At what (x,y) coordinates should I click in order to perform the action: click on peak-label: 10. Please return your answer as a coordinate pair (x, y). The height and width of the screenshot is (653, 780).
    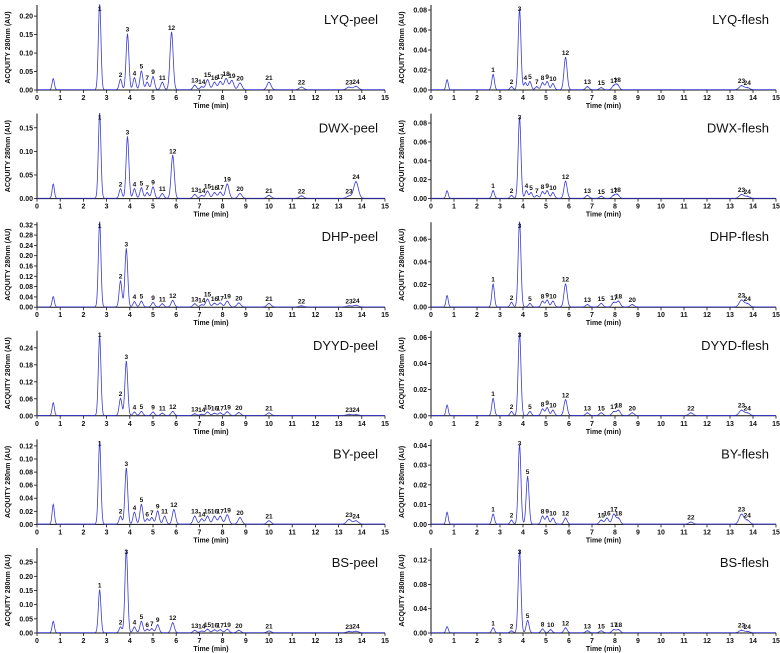
    Looking at the image, I should click on (553, 297).